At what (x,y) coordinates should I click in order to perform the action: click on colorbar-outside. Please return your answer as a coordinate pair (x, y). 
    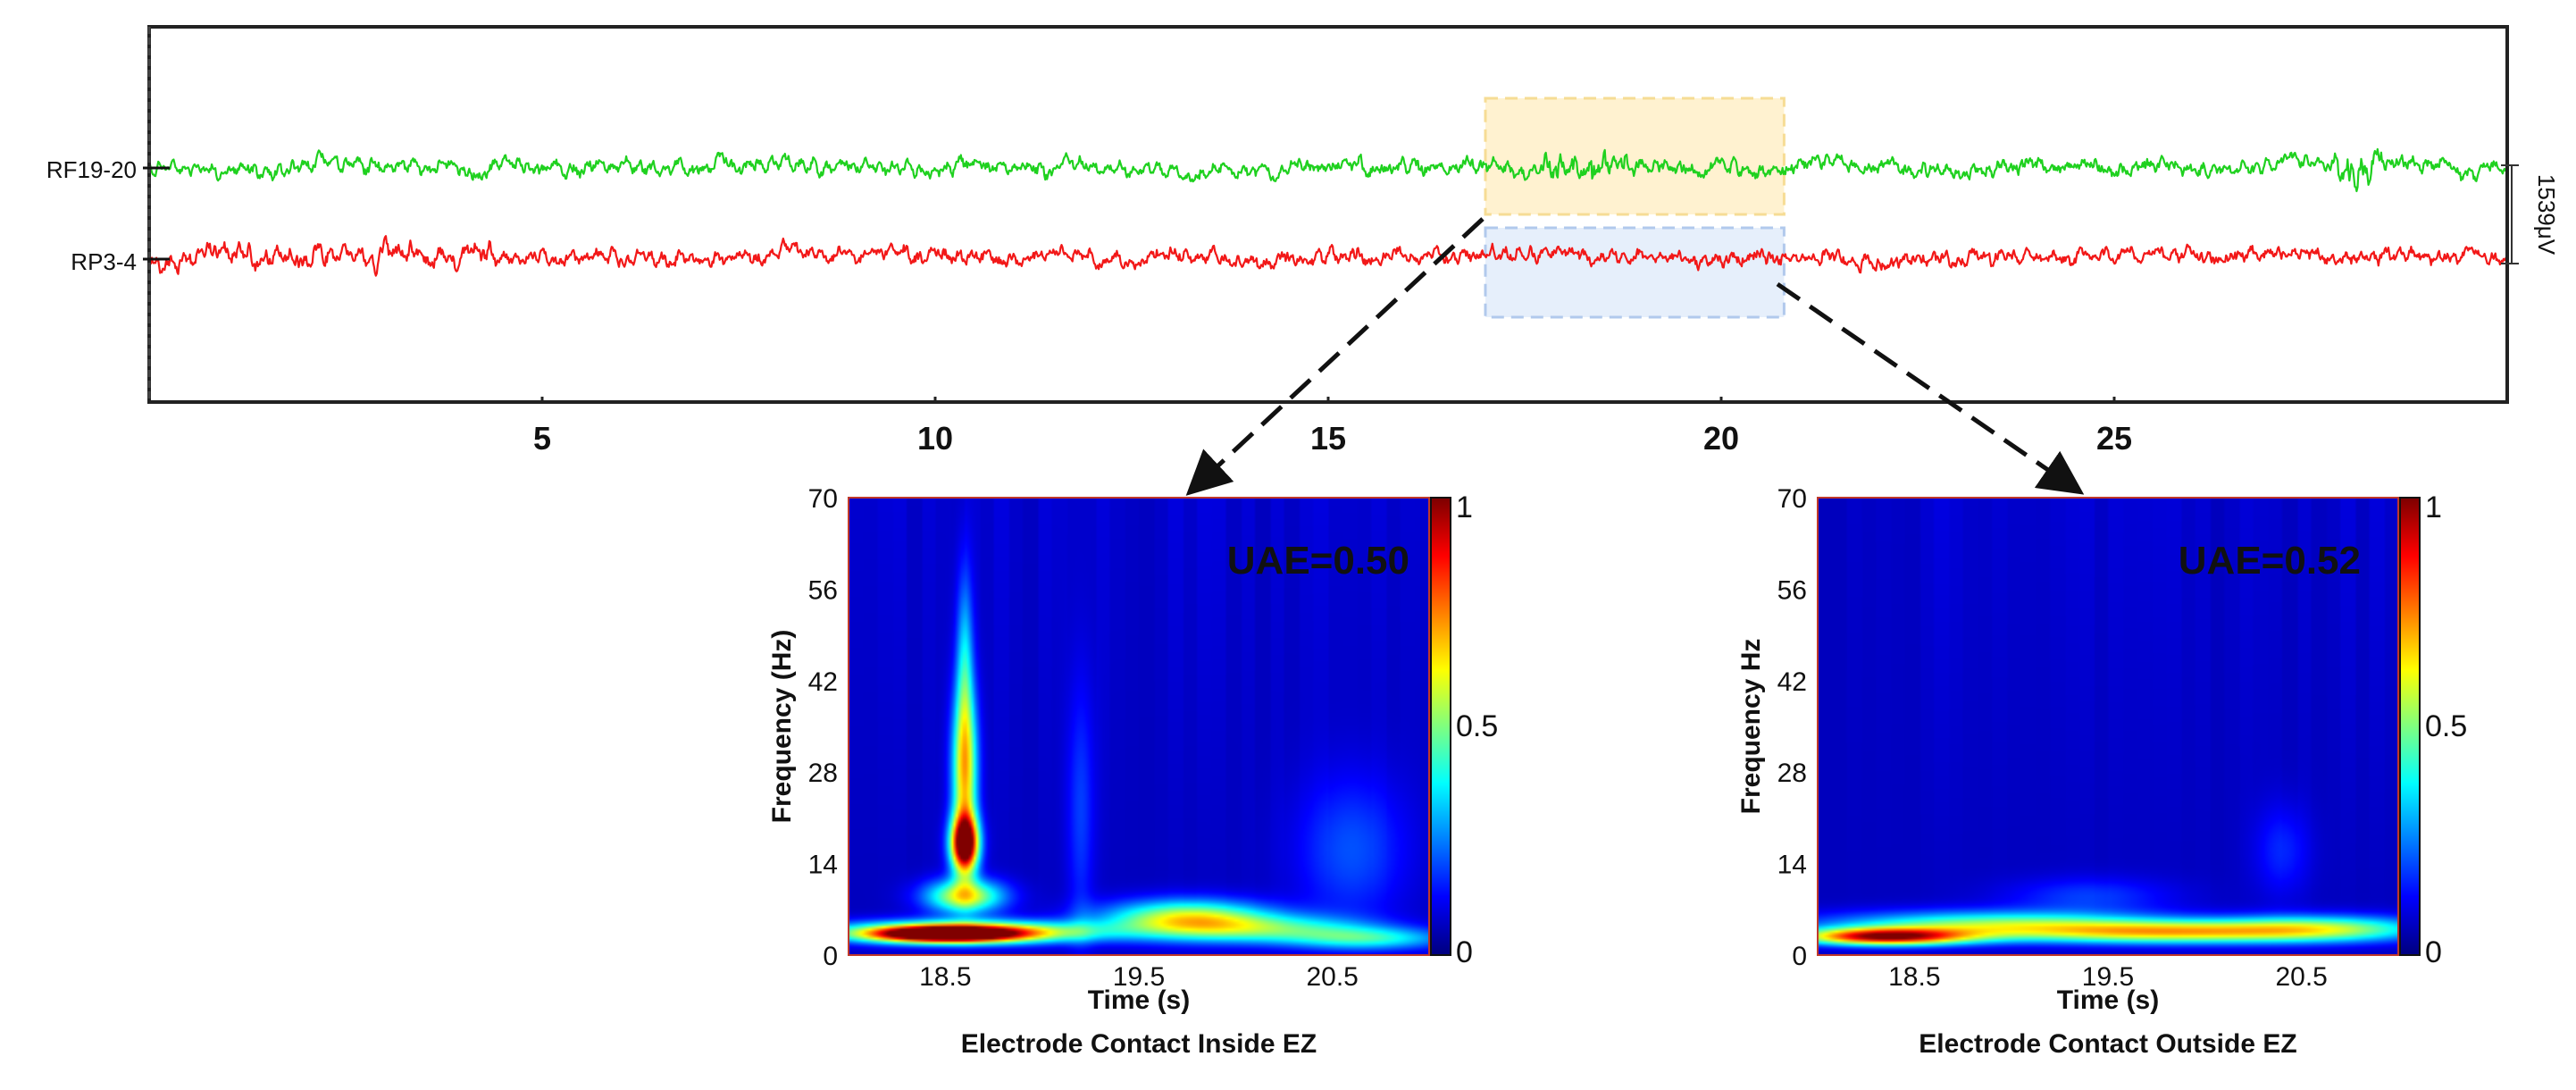
    Looking at the image, I should click on (2410, 726).